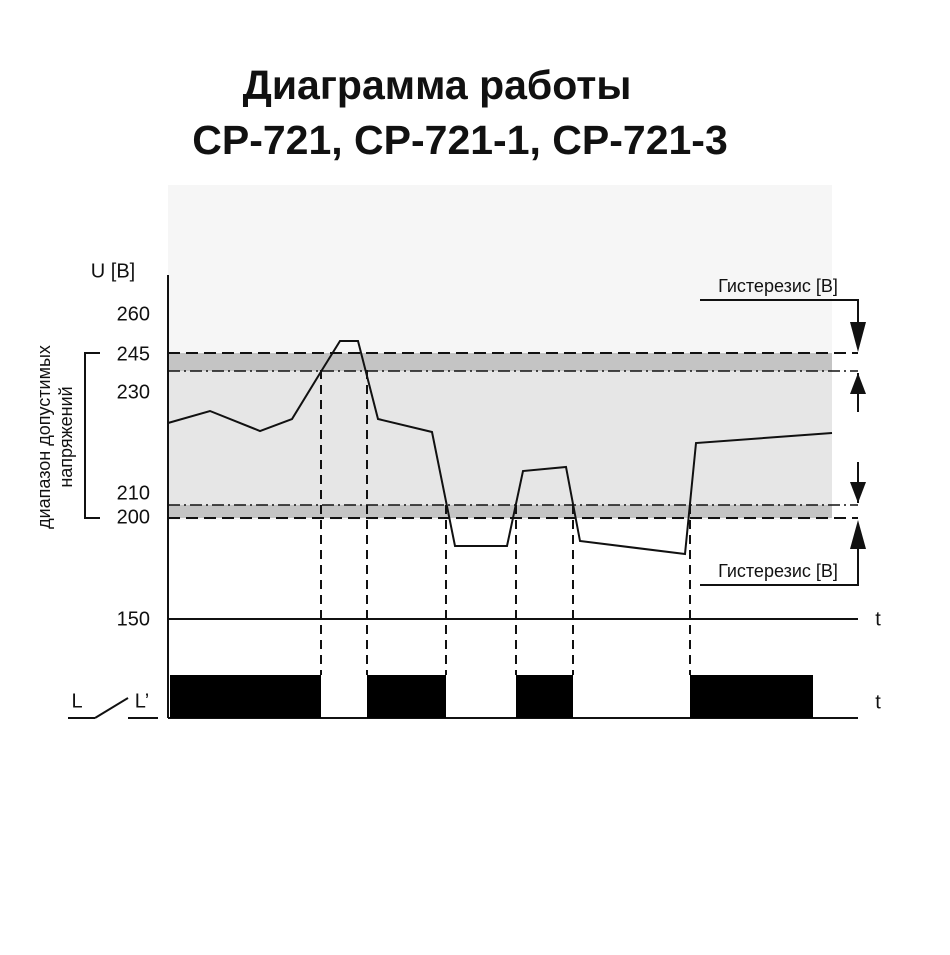  I want to click on switch-symbol, so click(113, 708).